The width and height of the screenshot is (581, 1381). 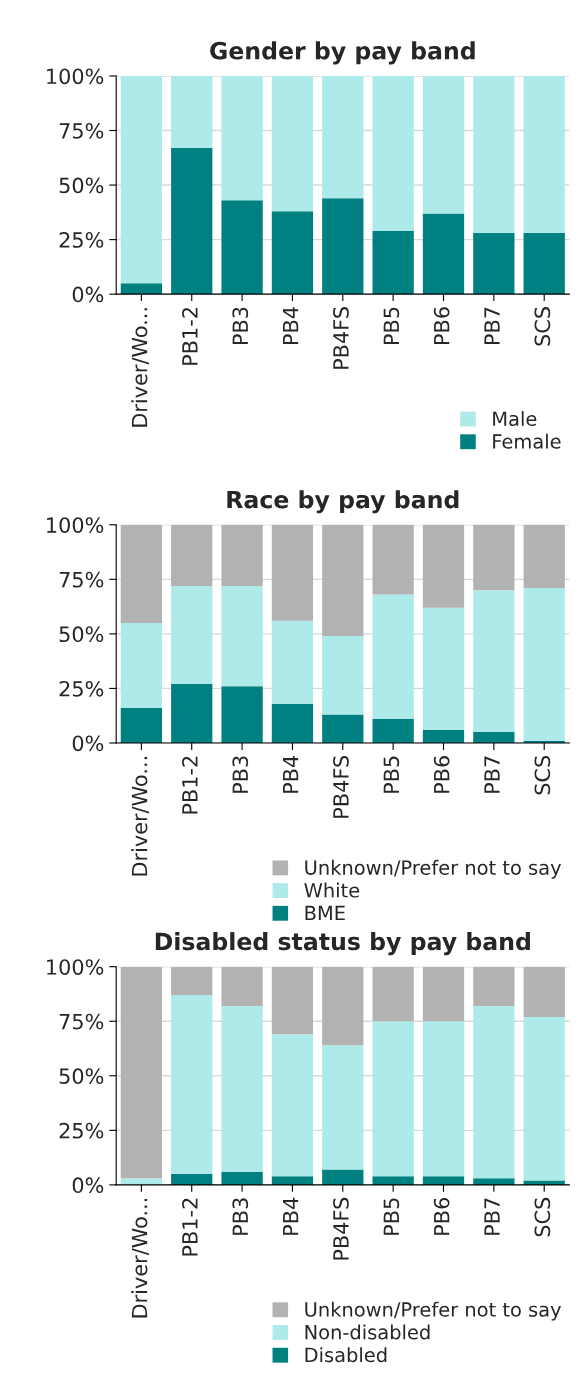 What do you see at coordinates (515, 419) in the screenshot?
I see `legend-label: Male` at bounding box center [515, 419].